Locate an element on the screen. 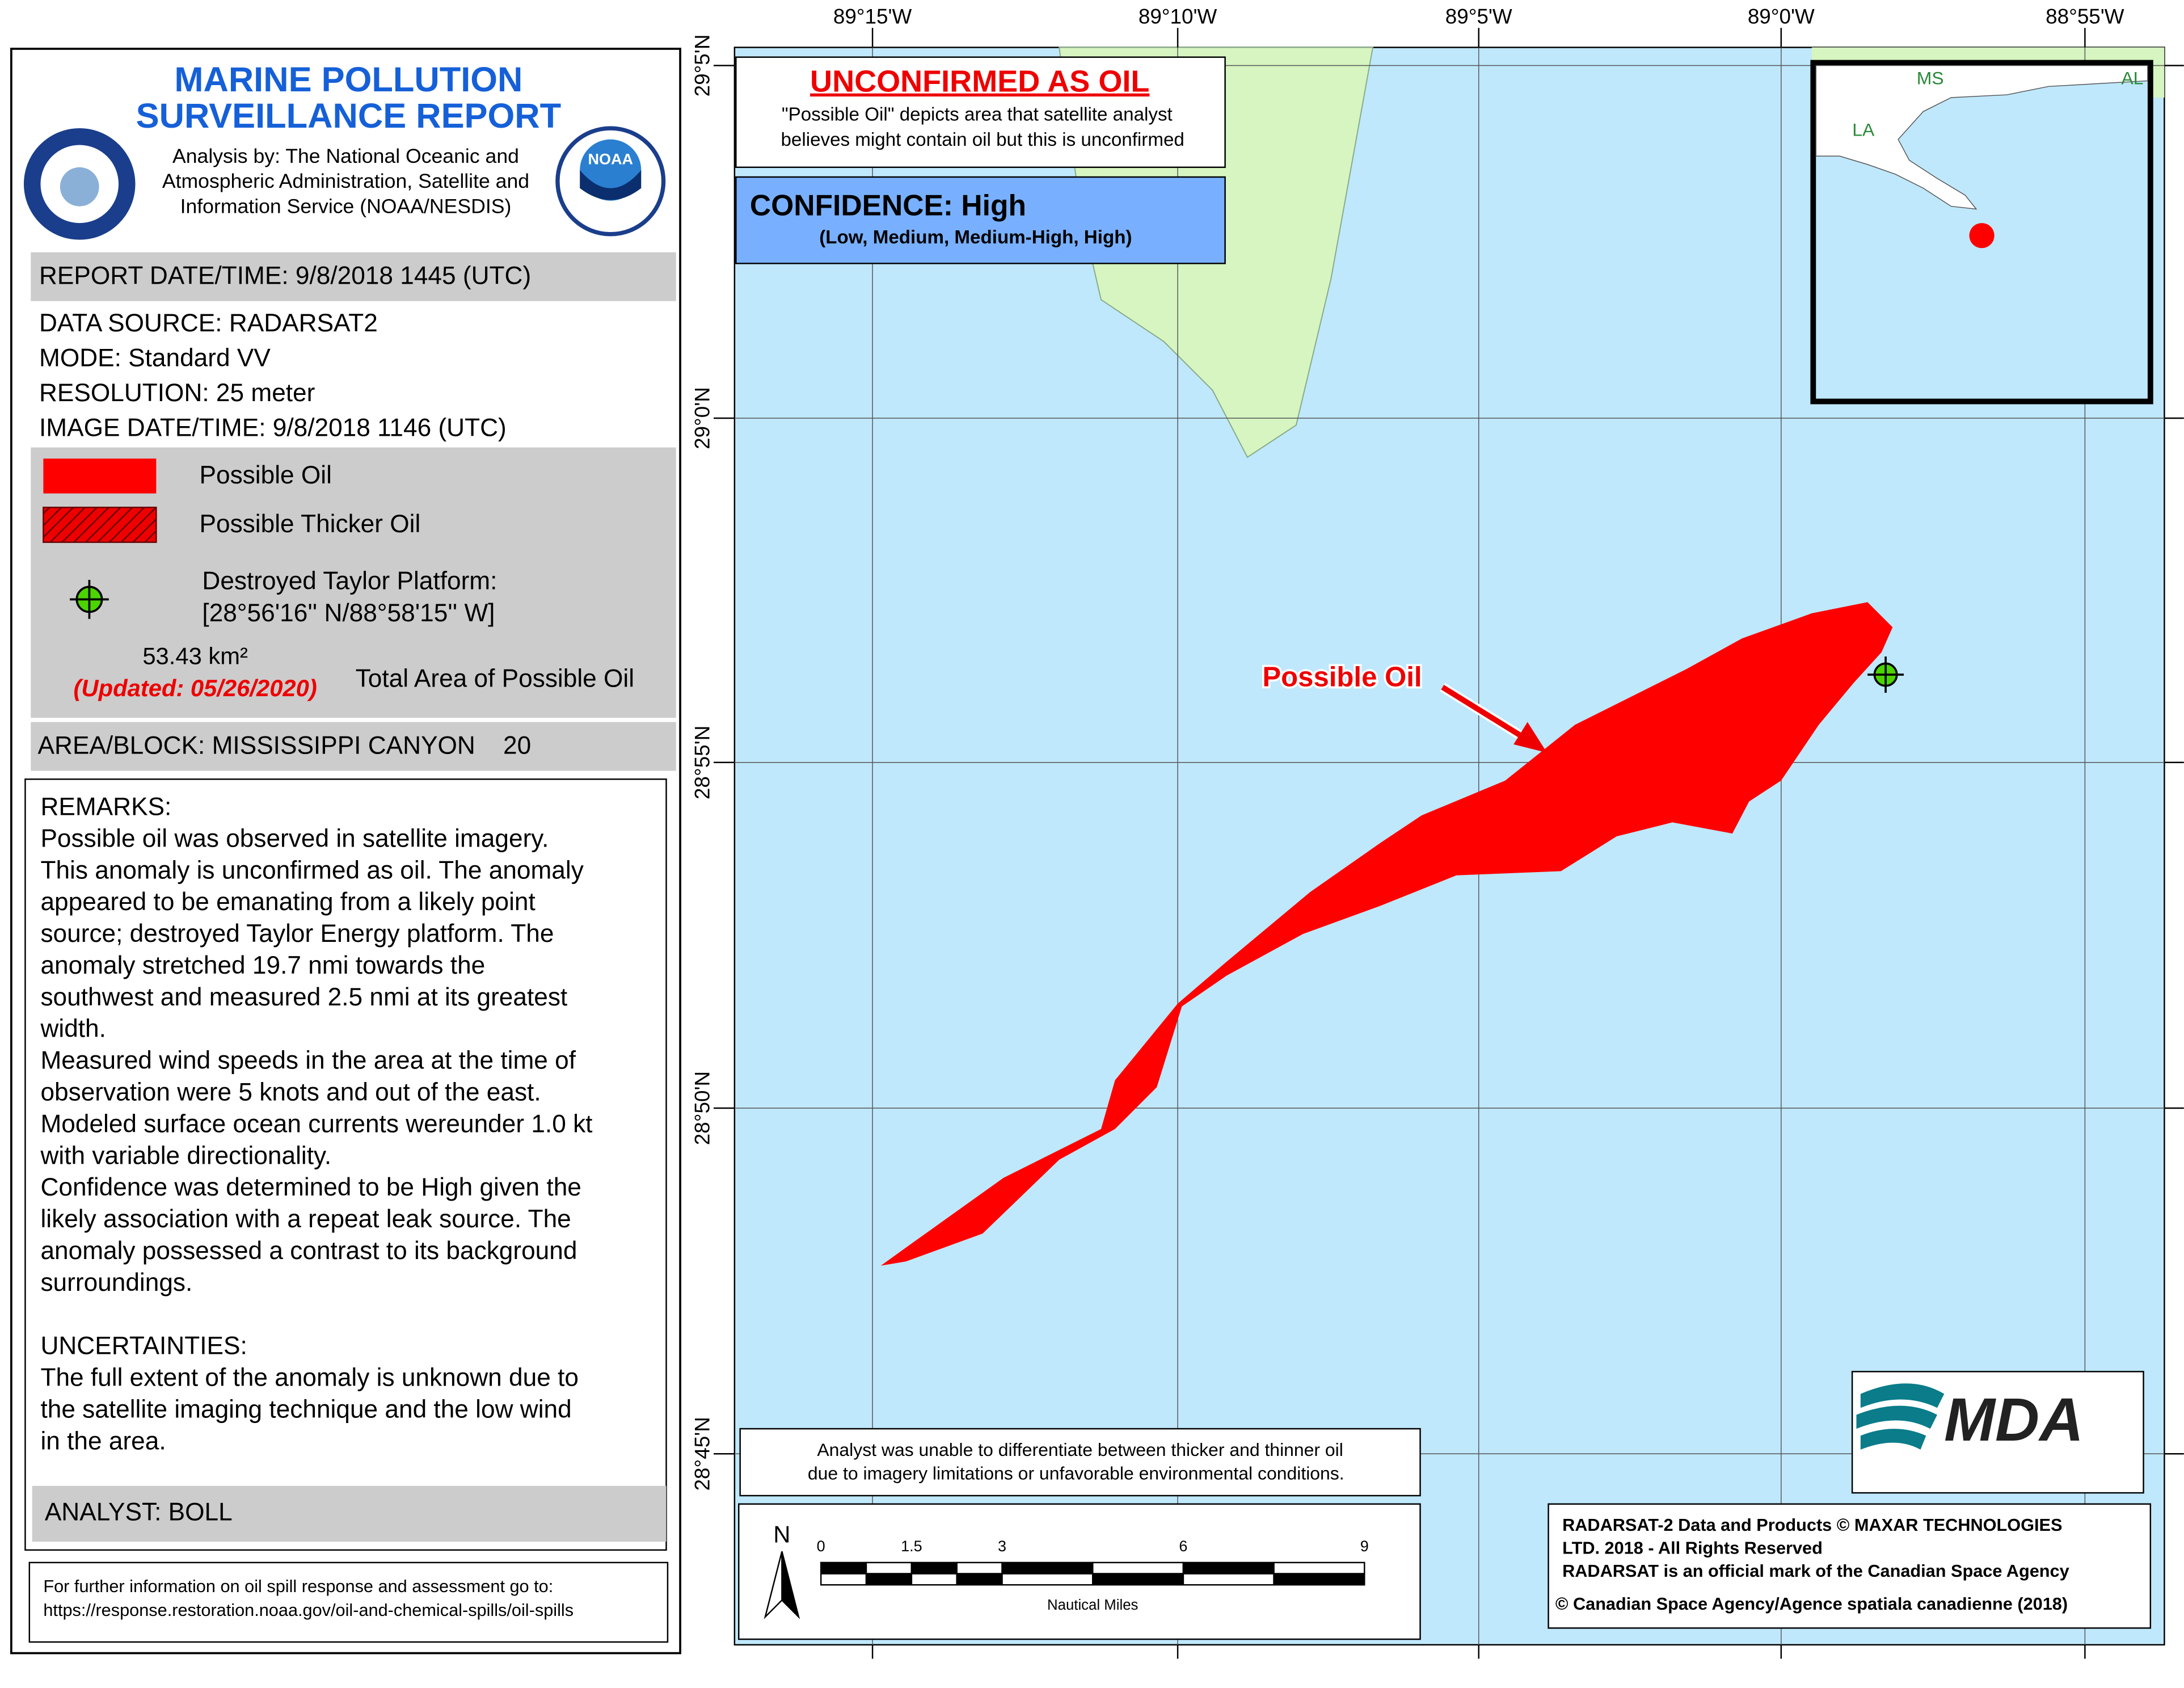 The image size is (2184, 1688). updated-note: (Updated: 05/26/2020) is located at coordinates (195, 688).